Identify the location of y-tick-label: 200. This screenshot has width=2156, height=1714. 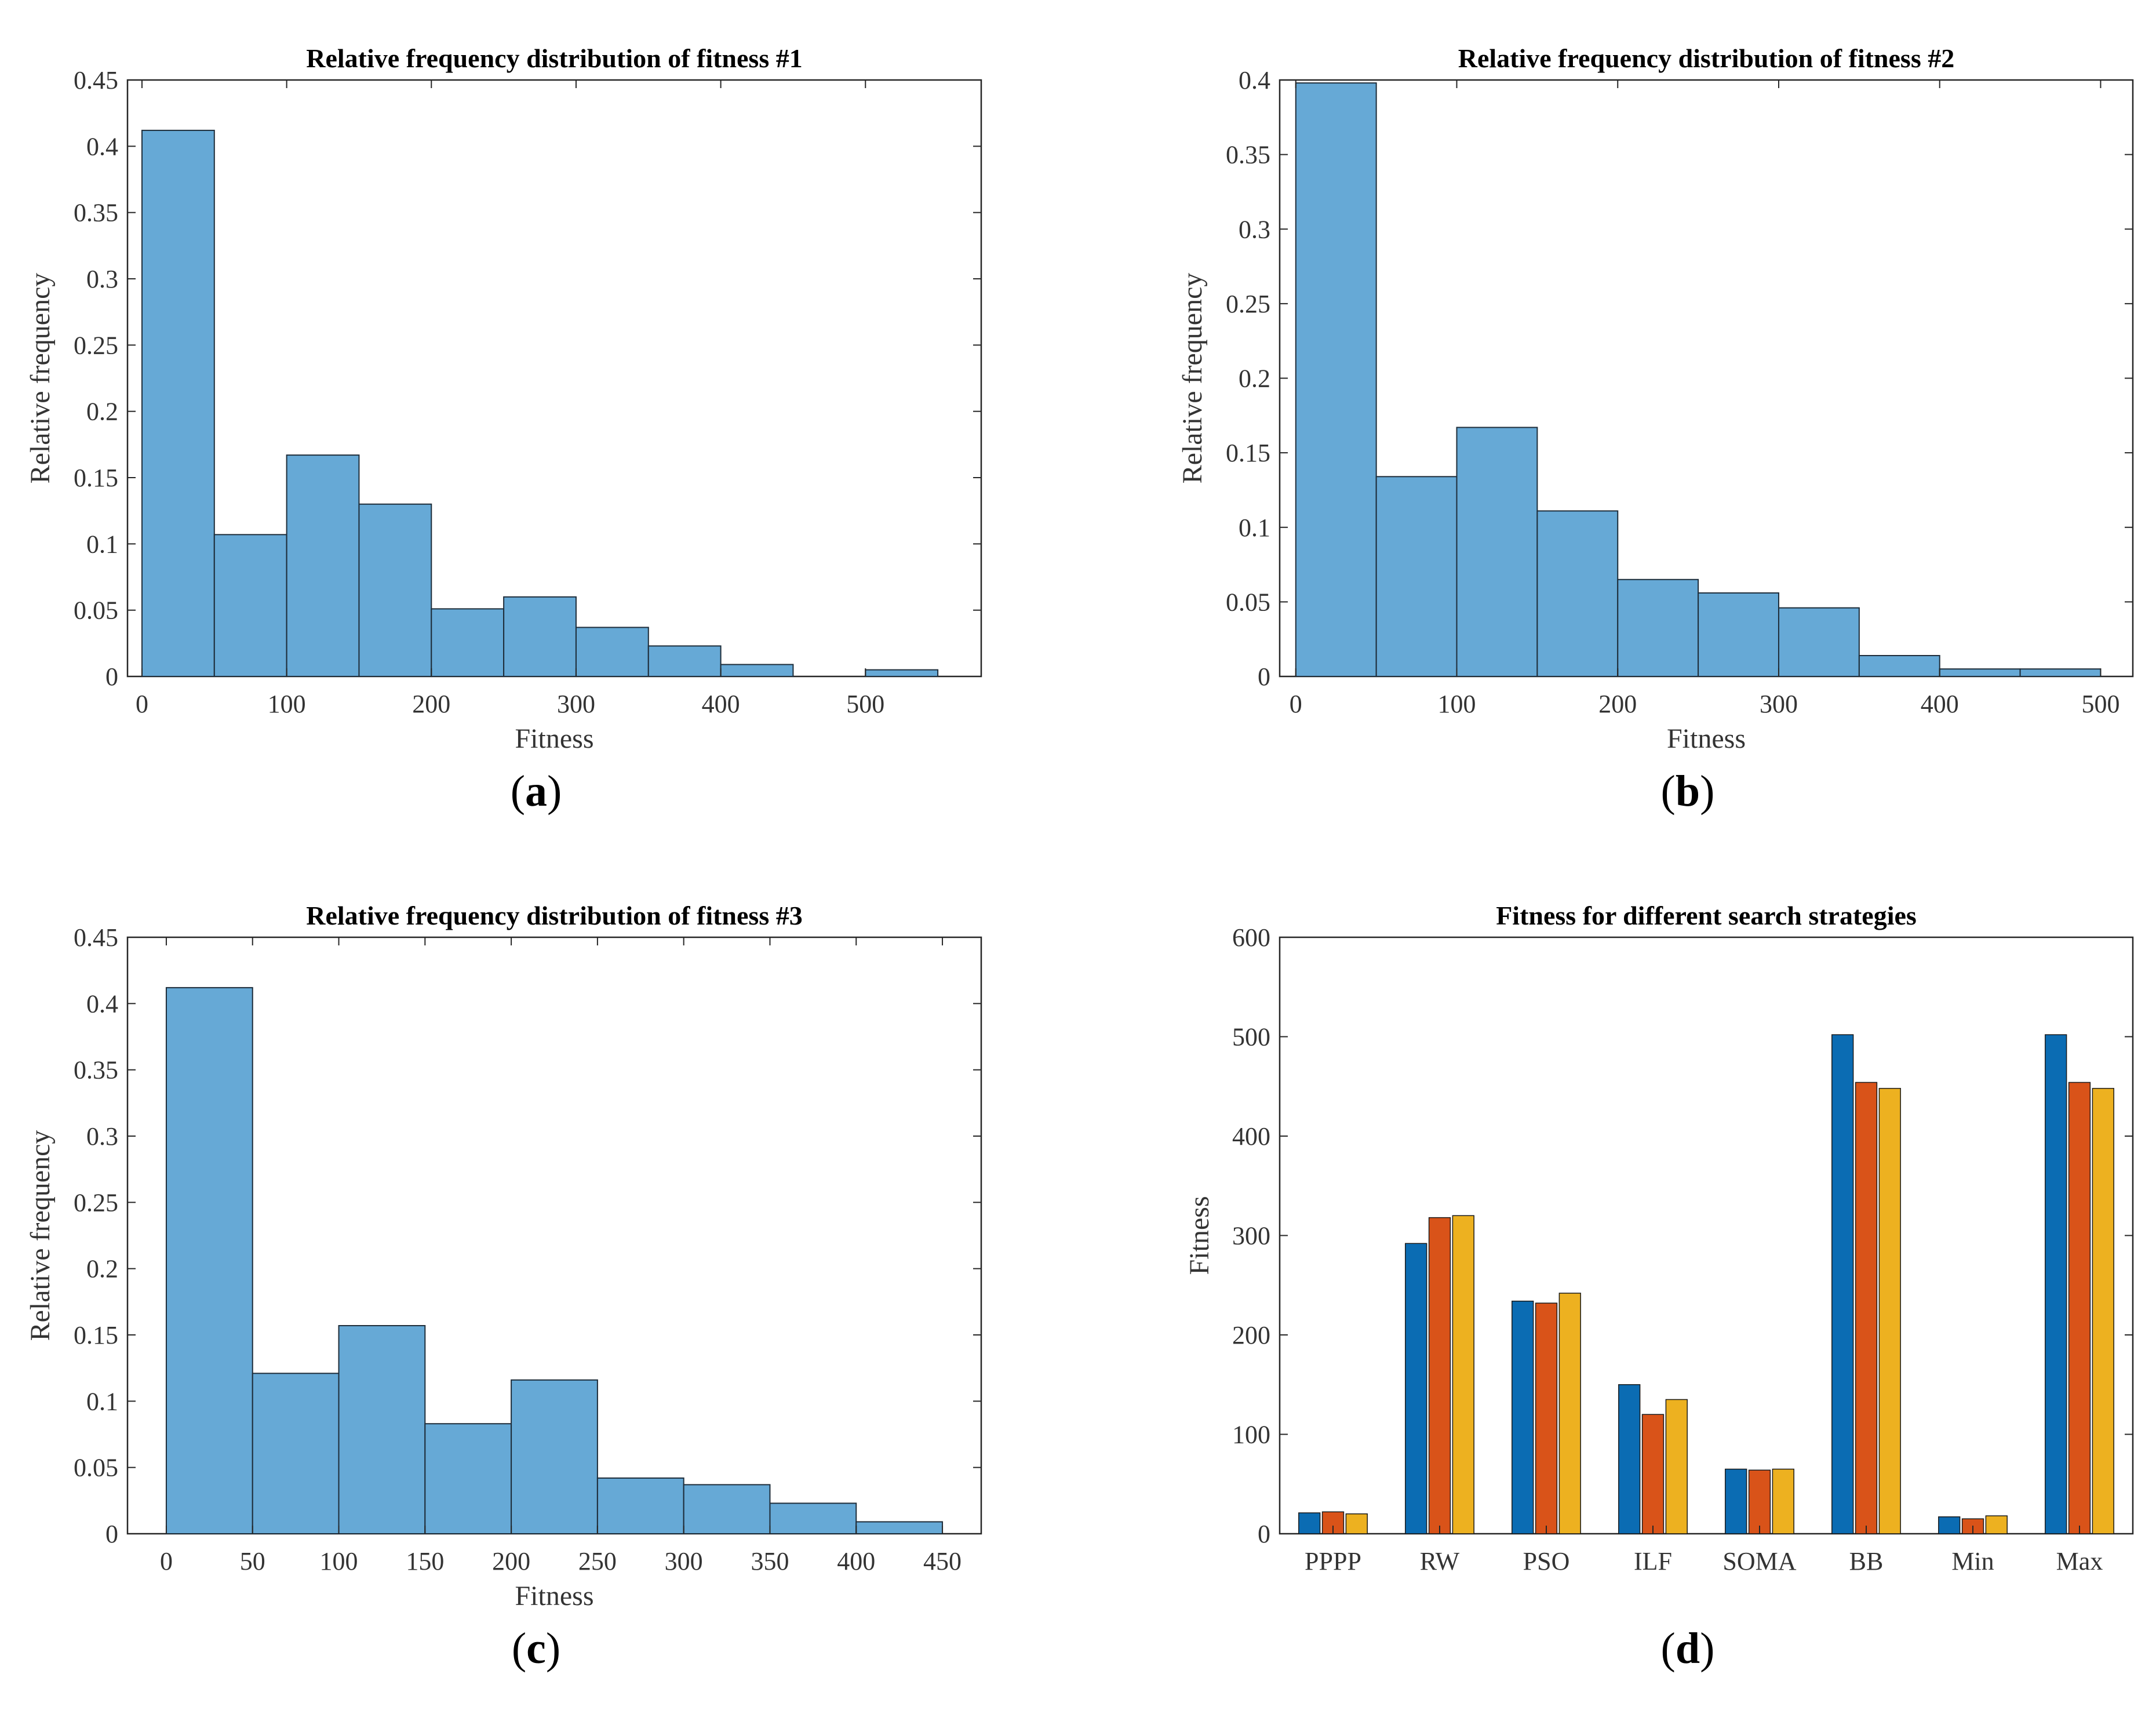
(1251, 1335).